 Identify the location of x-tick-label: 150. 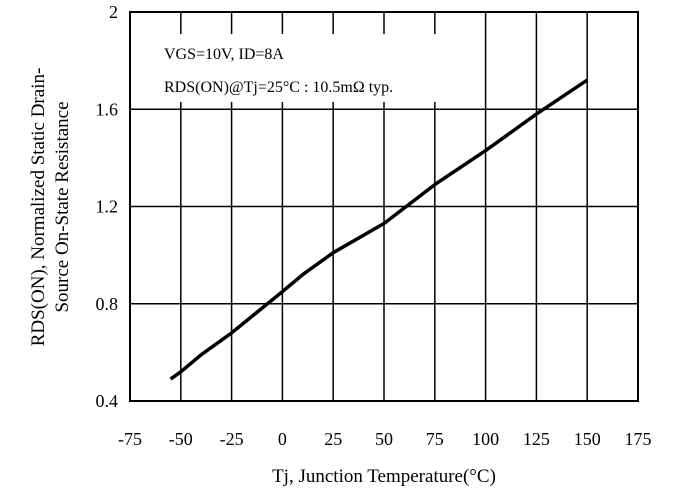
(587, 439).